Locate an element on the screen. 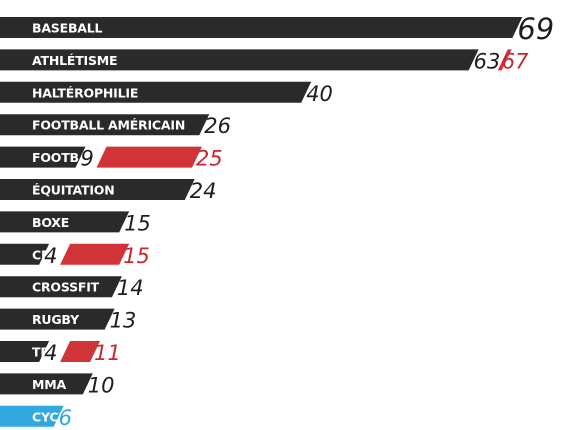 The width and height of the screenshot is (563, 430). bar-row: CROSSFIT 14 is located at coordinates (72, 288).